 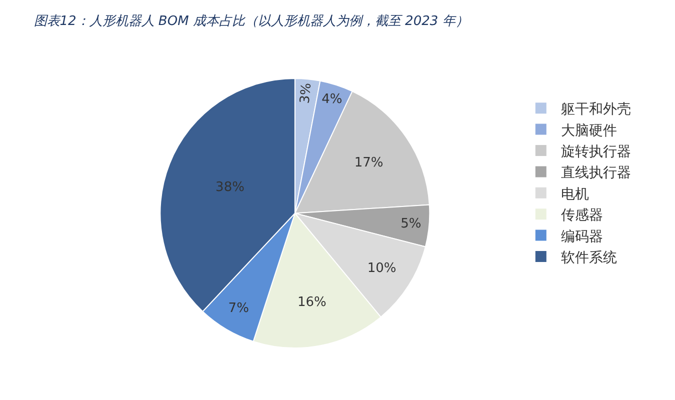 I want to click on legend-label: 编码器, so click(x=581, y=236).